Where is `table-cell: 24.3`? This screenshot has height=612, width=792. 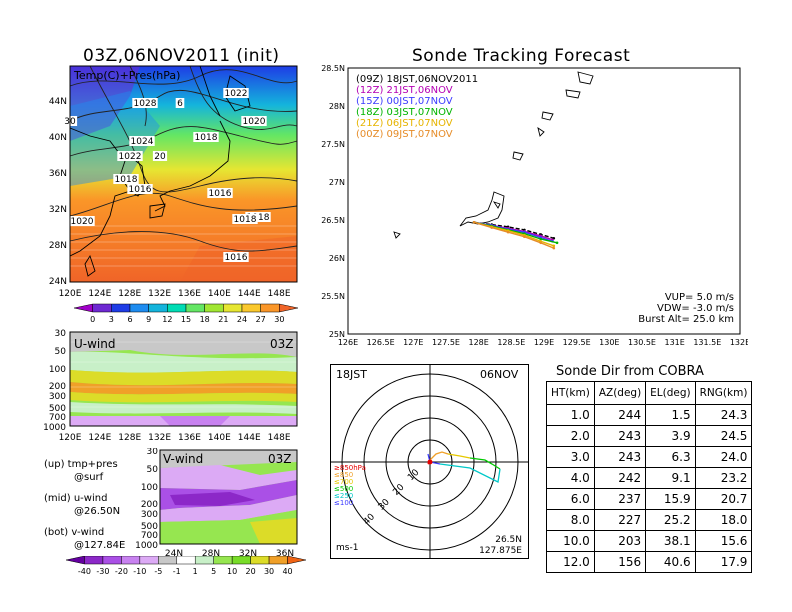
table-cell: 24.3 is located at coordinates (723, 415).